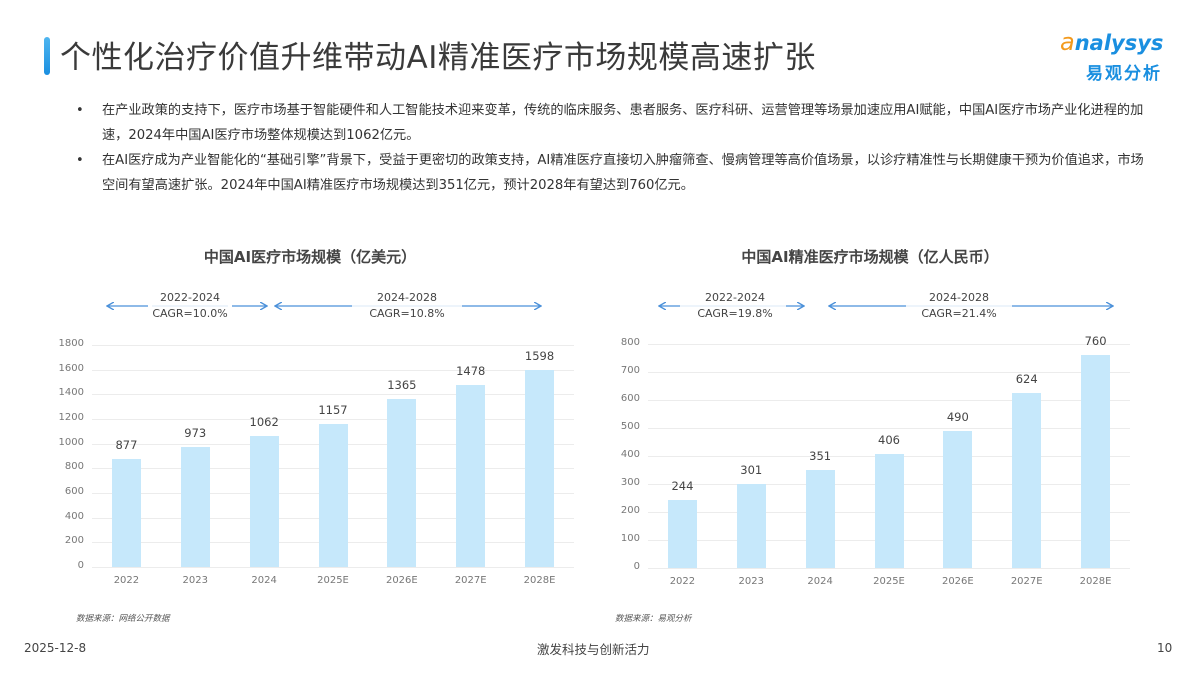  What do you see at coordinates (889, 440) in the screenshot?
I see `bar-value-label: 406` at bounding box center [889, 440].